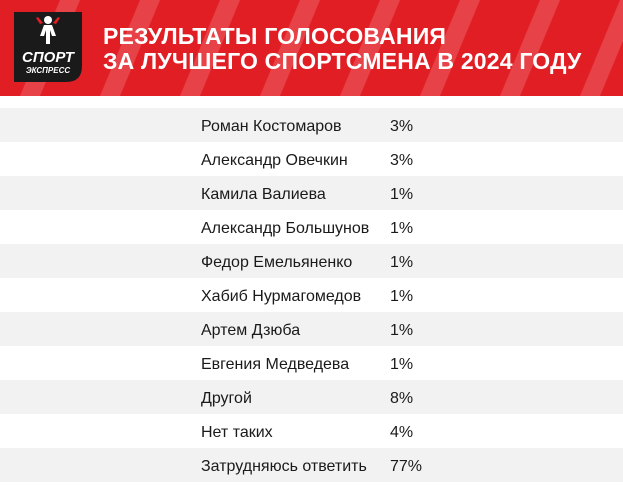 The image size is (623, 486). What do you see at coordinates (311, 431) in the screenshot?
I see `table-row: Нет таких 4%` at bounding box center [311, 431].